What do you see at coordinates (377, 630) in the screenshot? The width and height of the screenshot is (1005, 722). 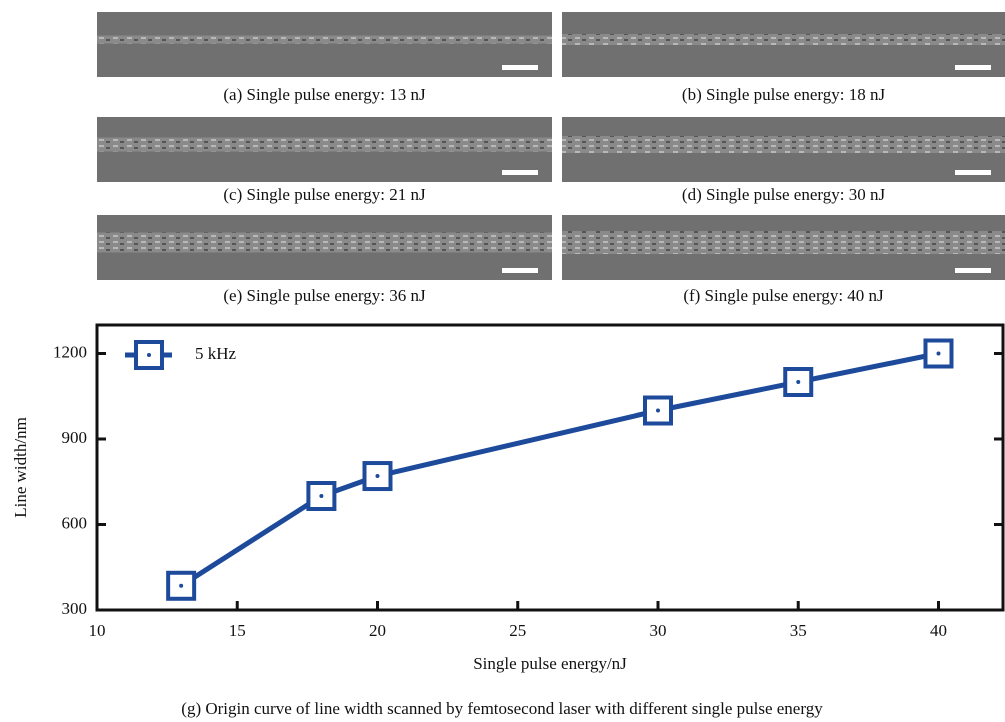 I see `x-tick-label: 20` at bounding box center [377, 630].